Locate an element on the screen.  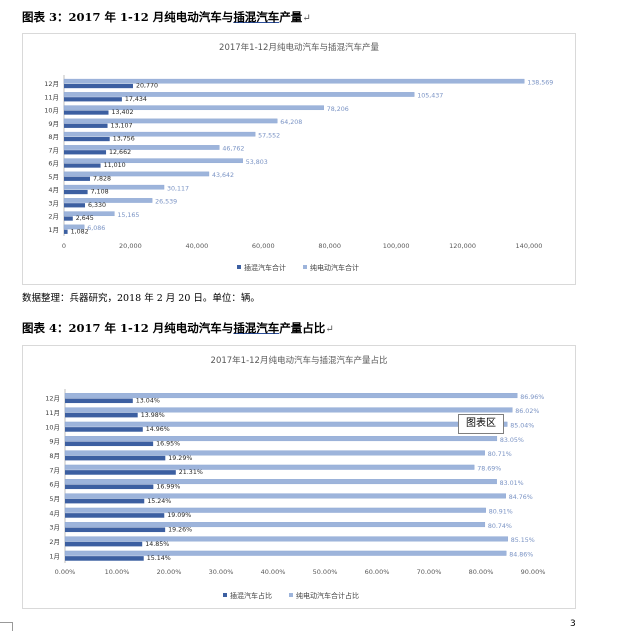
data-label: 138,569 is located at coordinates (540, 82).